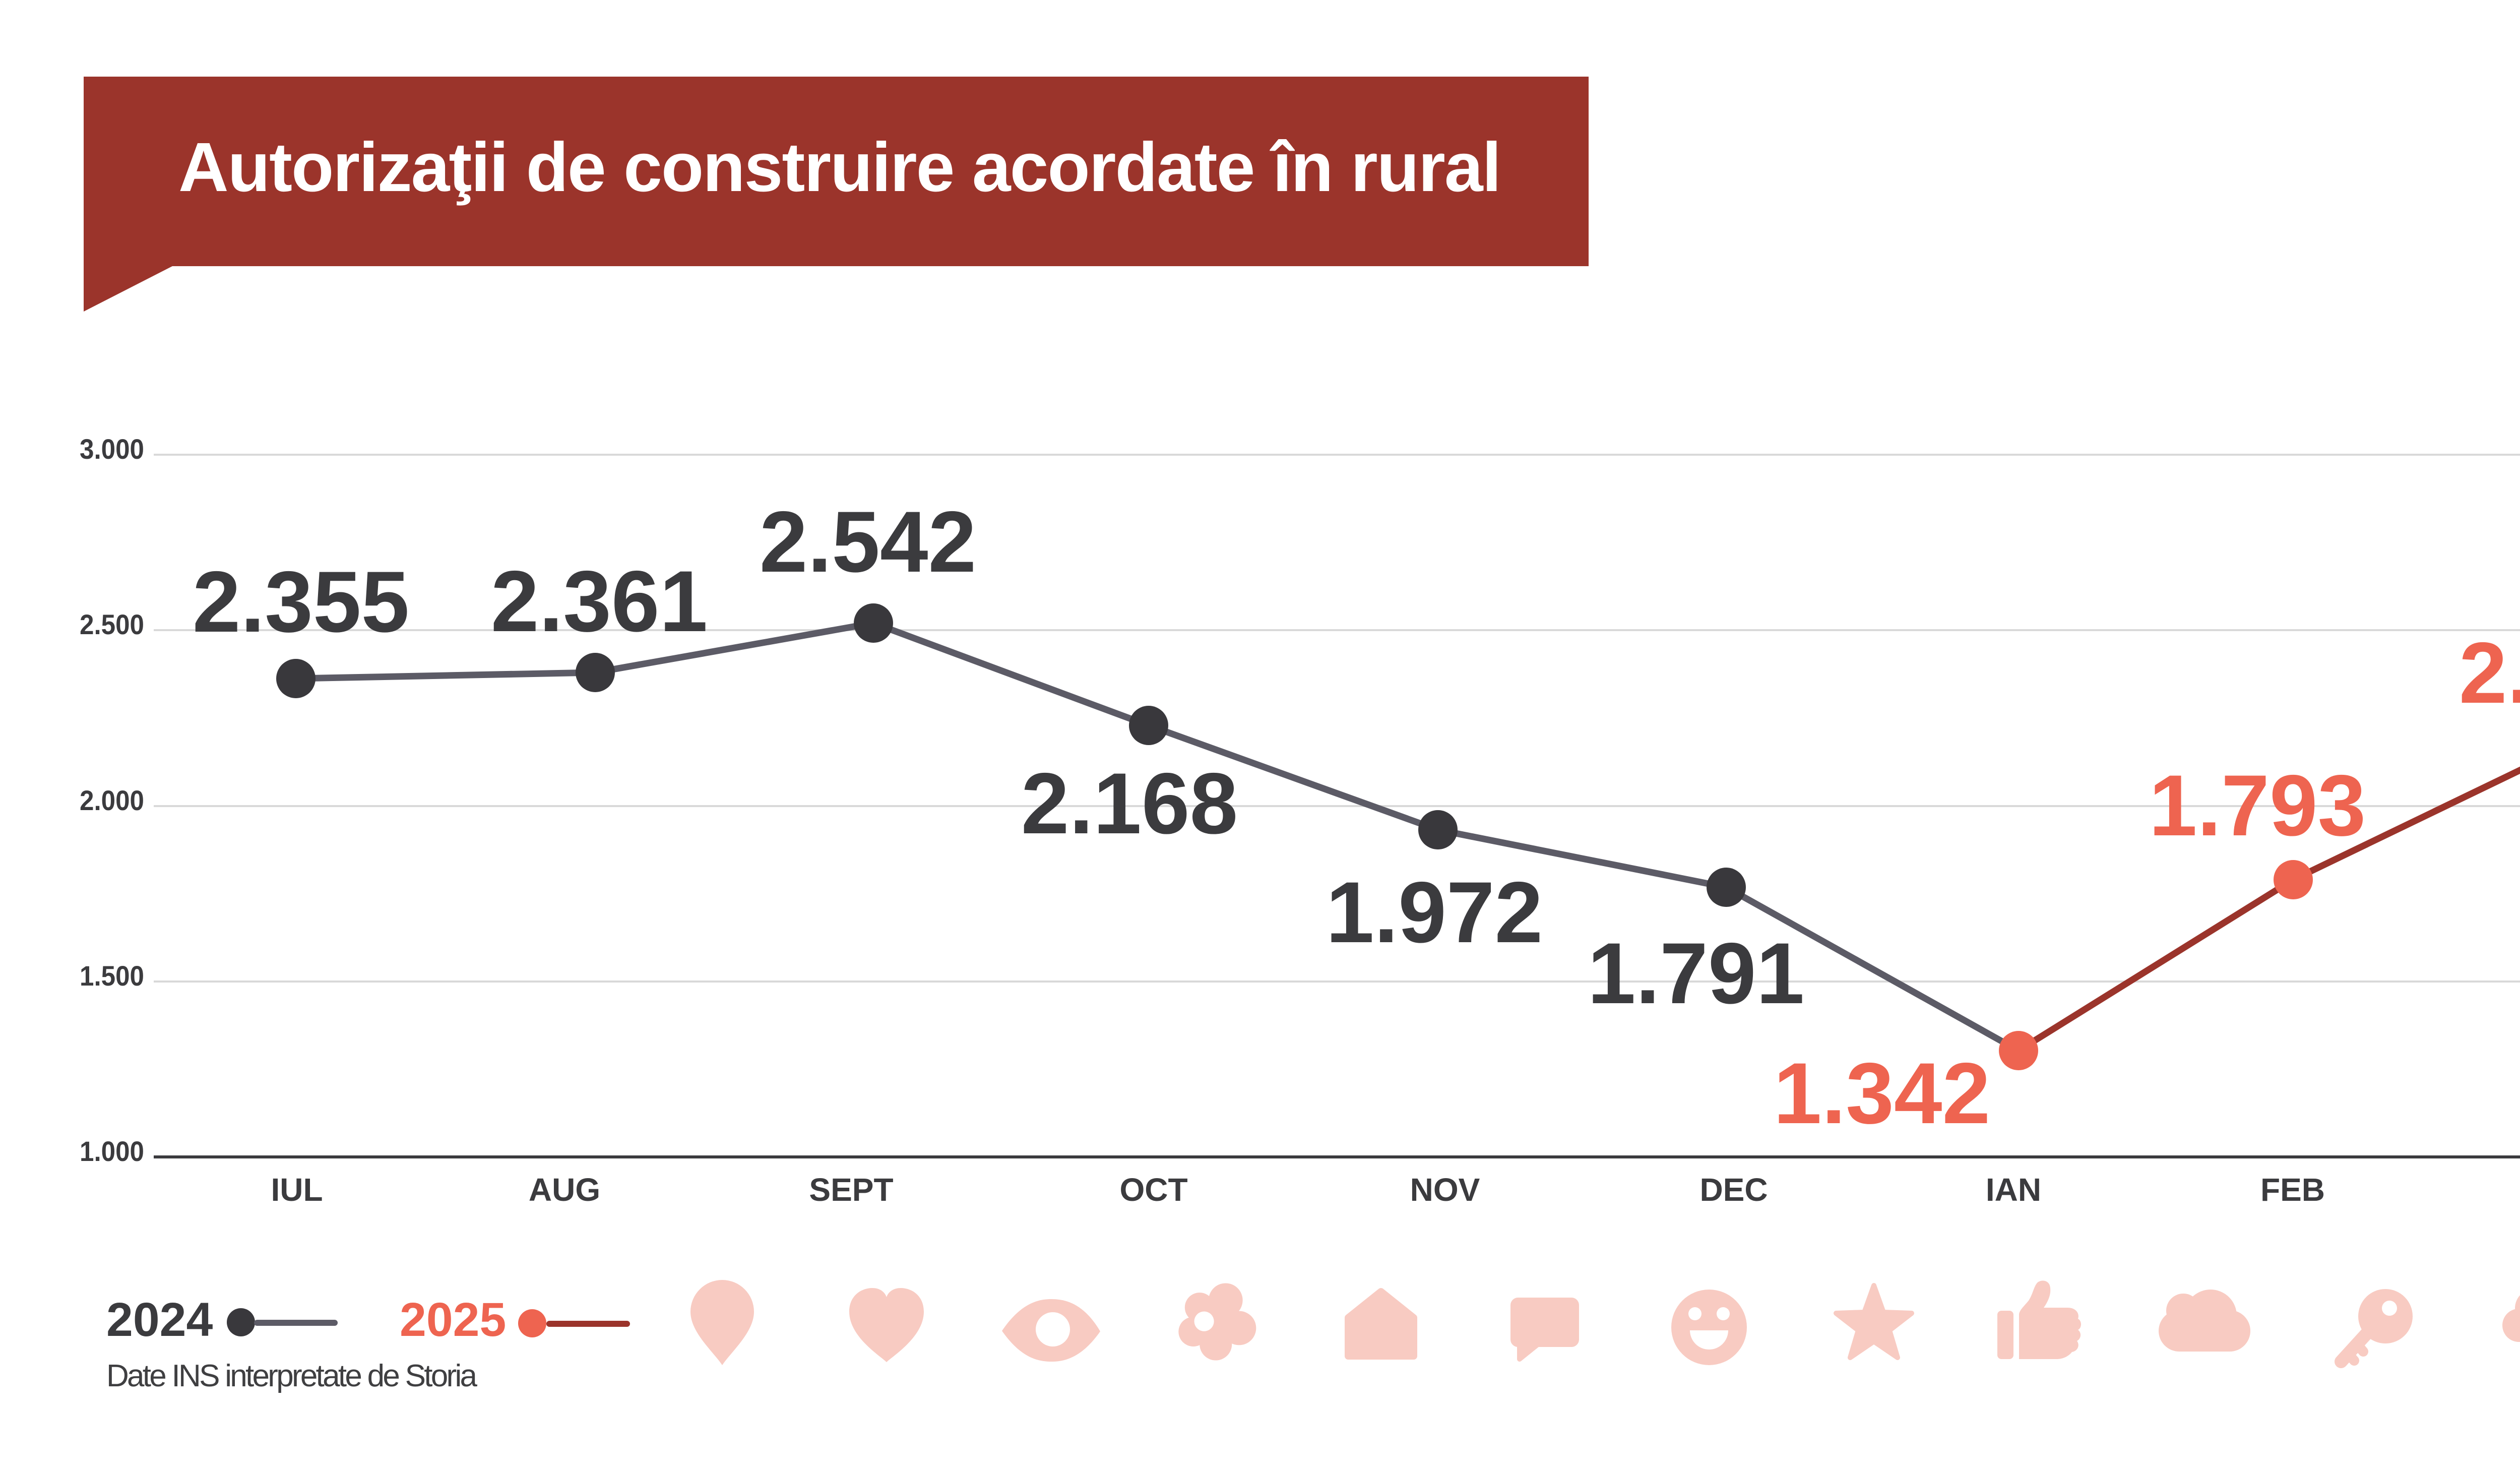 The height and width of the screenshot is (1470, 2520). What do you see at coordinates (868, 542) in the screenshot?
I see `svg-text: 2.542` at bounding box center [868, 542].